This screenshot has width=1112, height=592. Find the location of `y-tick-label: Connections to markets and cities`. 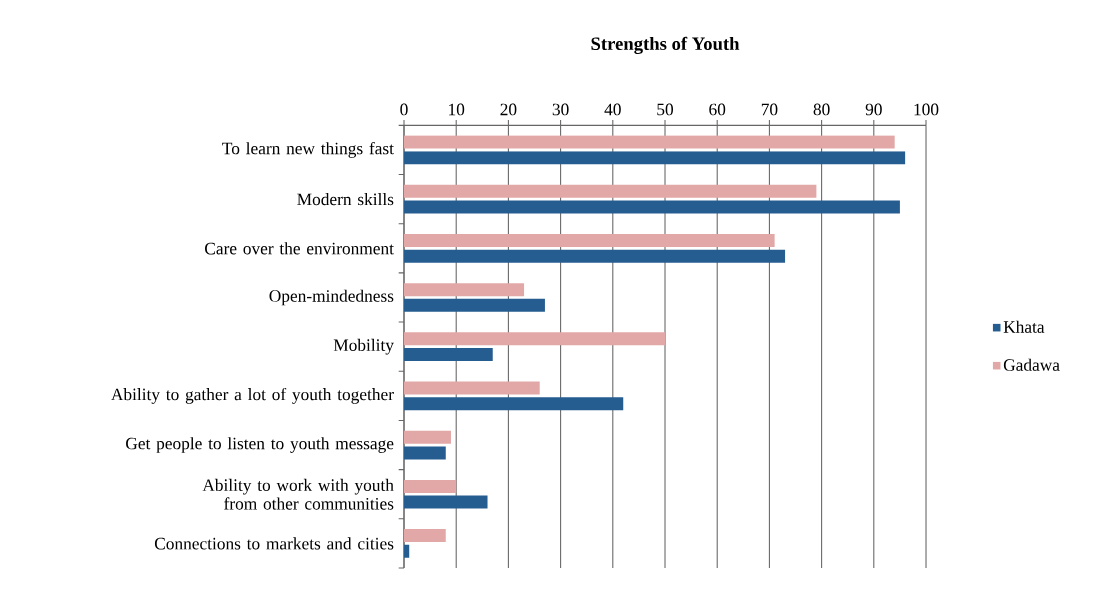

y-tick-label: Connections to markets and cities is located at coordinates (274, 543).